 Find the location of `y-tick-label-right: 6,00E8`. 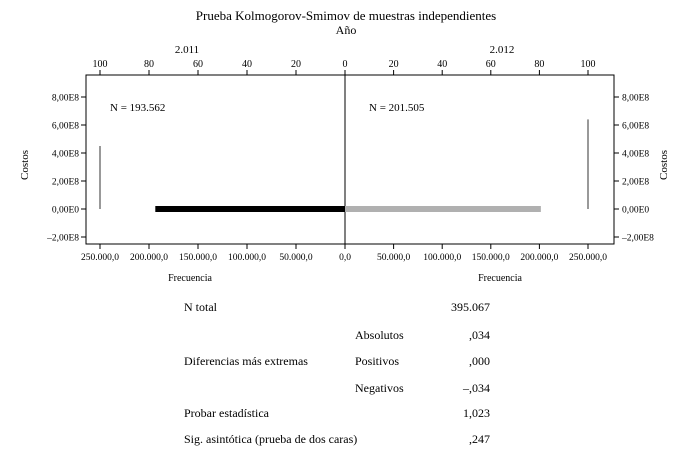

y-tick-label-right: 6,00E8 is located at coordinates (635, 127).